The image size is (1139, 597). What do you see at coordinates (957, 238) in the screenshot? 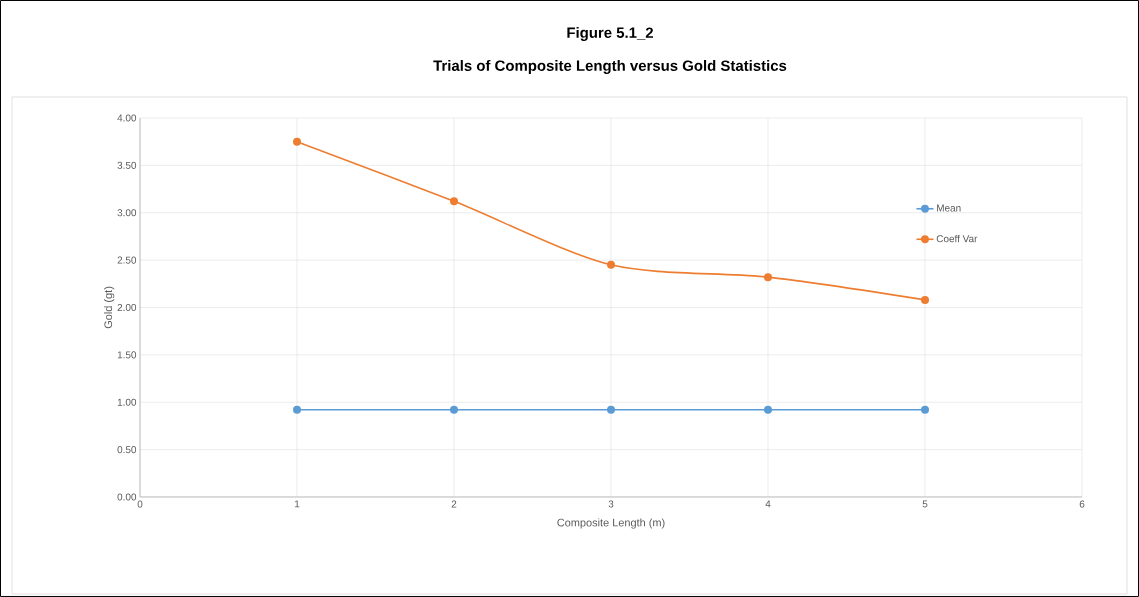
I see `legend-label: Coeff Var` at bounding box center [957, 238].